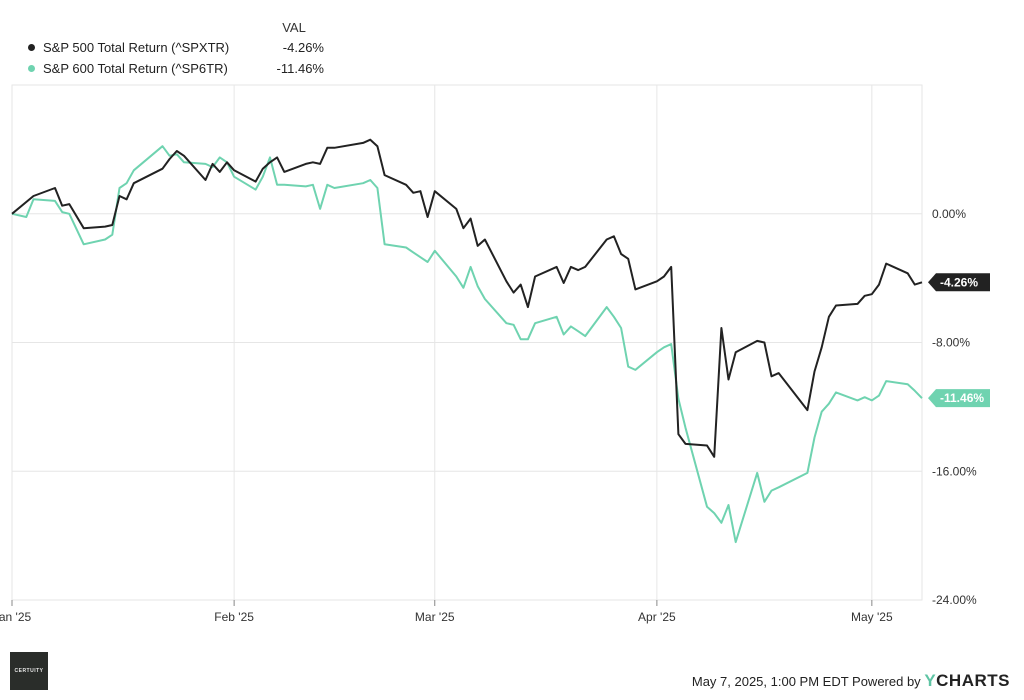 The image size is (1024, 700). Describe the element at coordinates (954, 471) in the screenshot. I see `y-tick-label: -16.00%` at that location.